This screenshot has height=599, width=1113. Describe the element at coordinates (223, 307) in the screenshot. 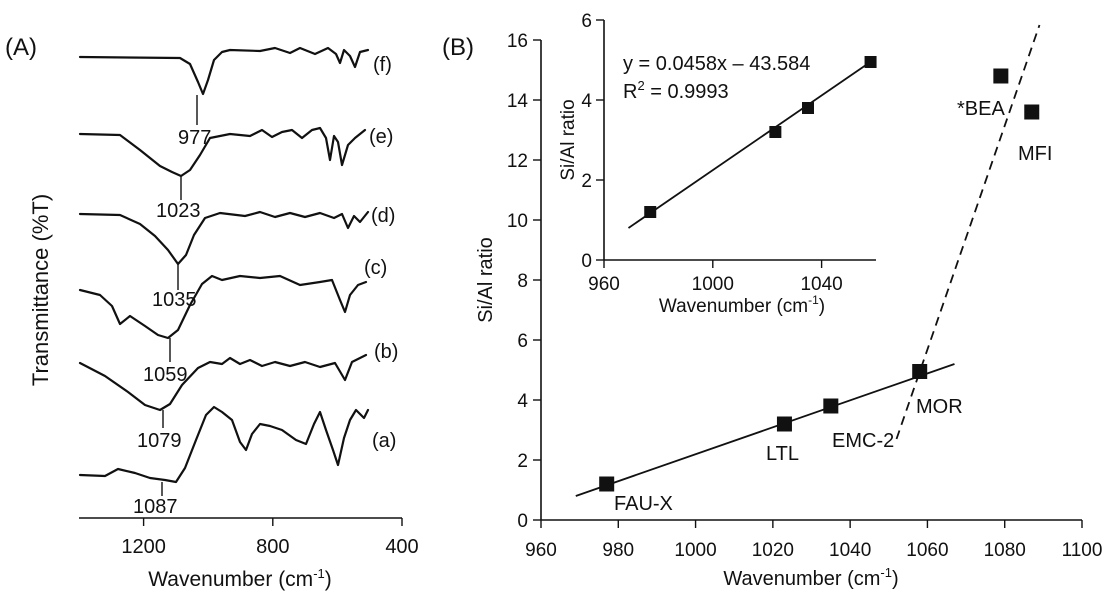

I see `spectrum-c-line` at that location.